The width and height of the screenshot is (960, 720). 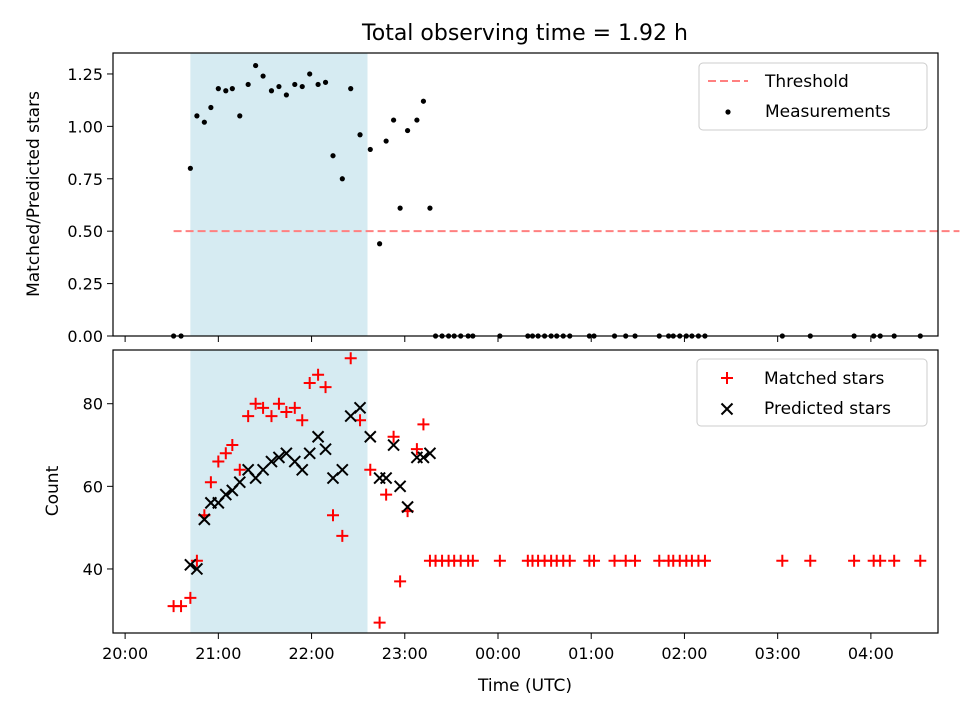 What do you see at coordinates (85, 179) in the screenshot?
I see `top-y-tick-label: 0.75` at bounding box center [85, 179].